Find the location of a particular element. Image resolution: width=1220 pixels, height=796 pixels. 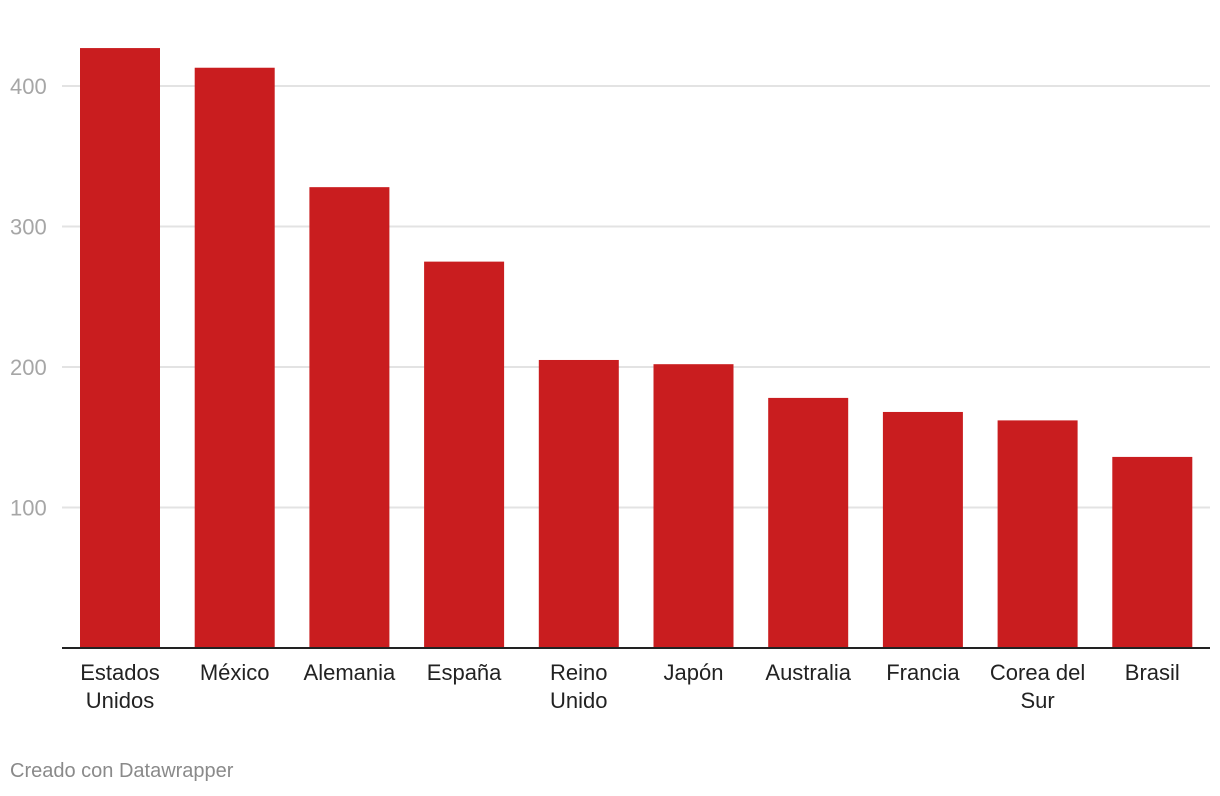

y-tick-label-200: 200 is located at coordinates (28, 367).